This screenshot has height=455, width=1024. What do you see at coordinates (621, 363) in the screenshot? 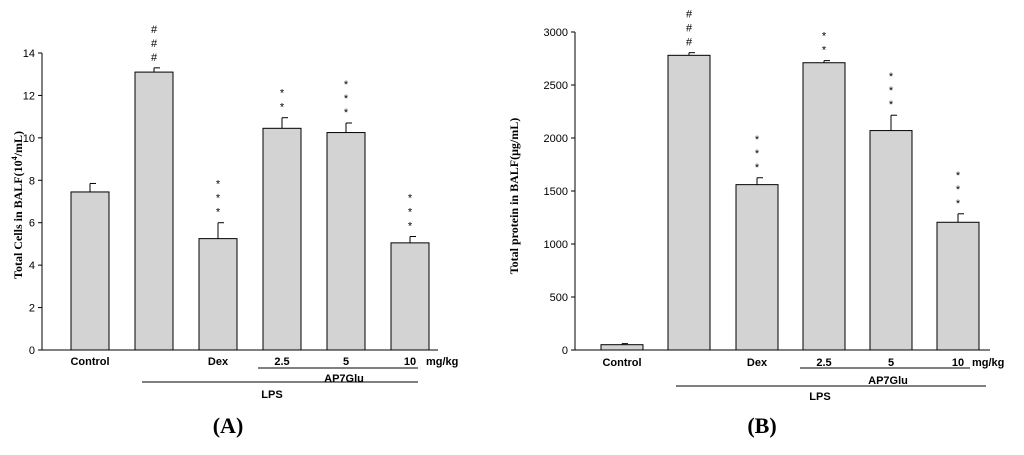
I see `panel-b-category-label: Control` at bounding box center [621, 363].